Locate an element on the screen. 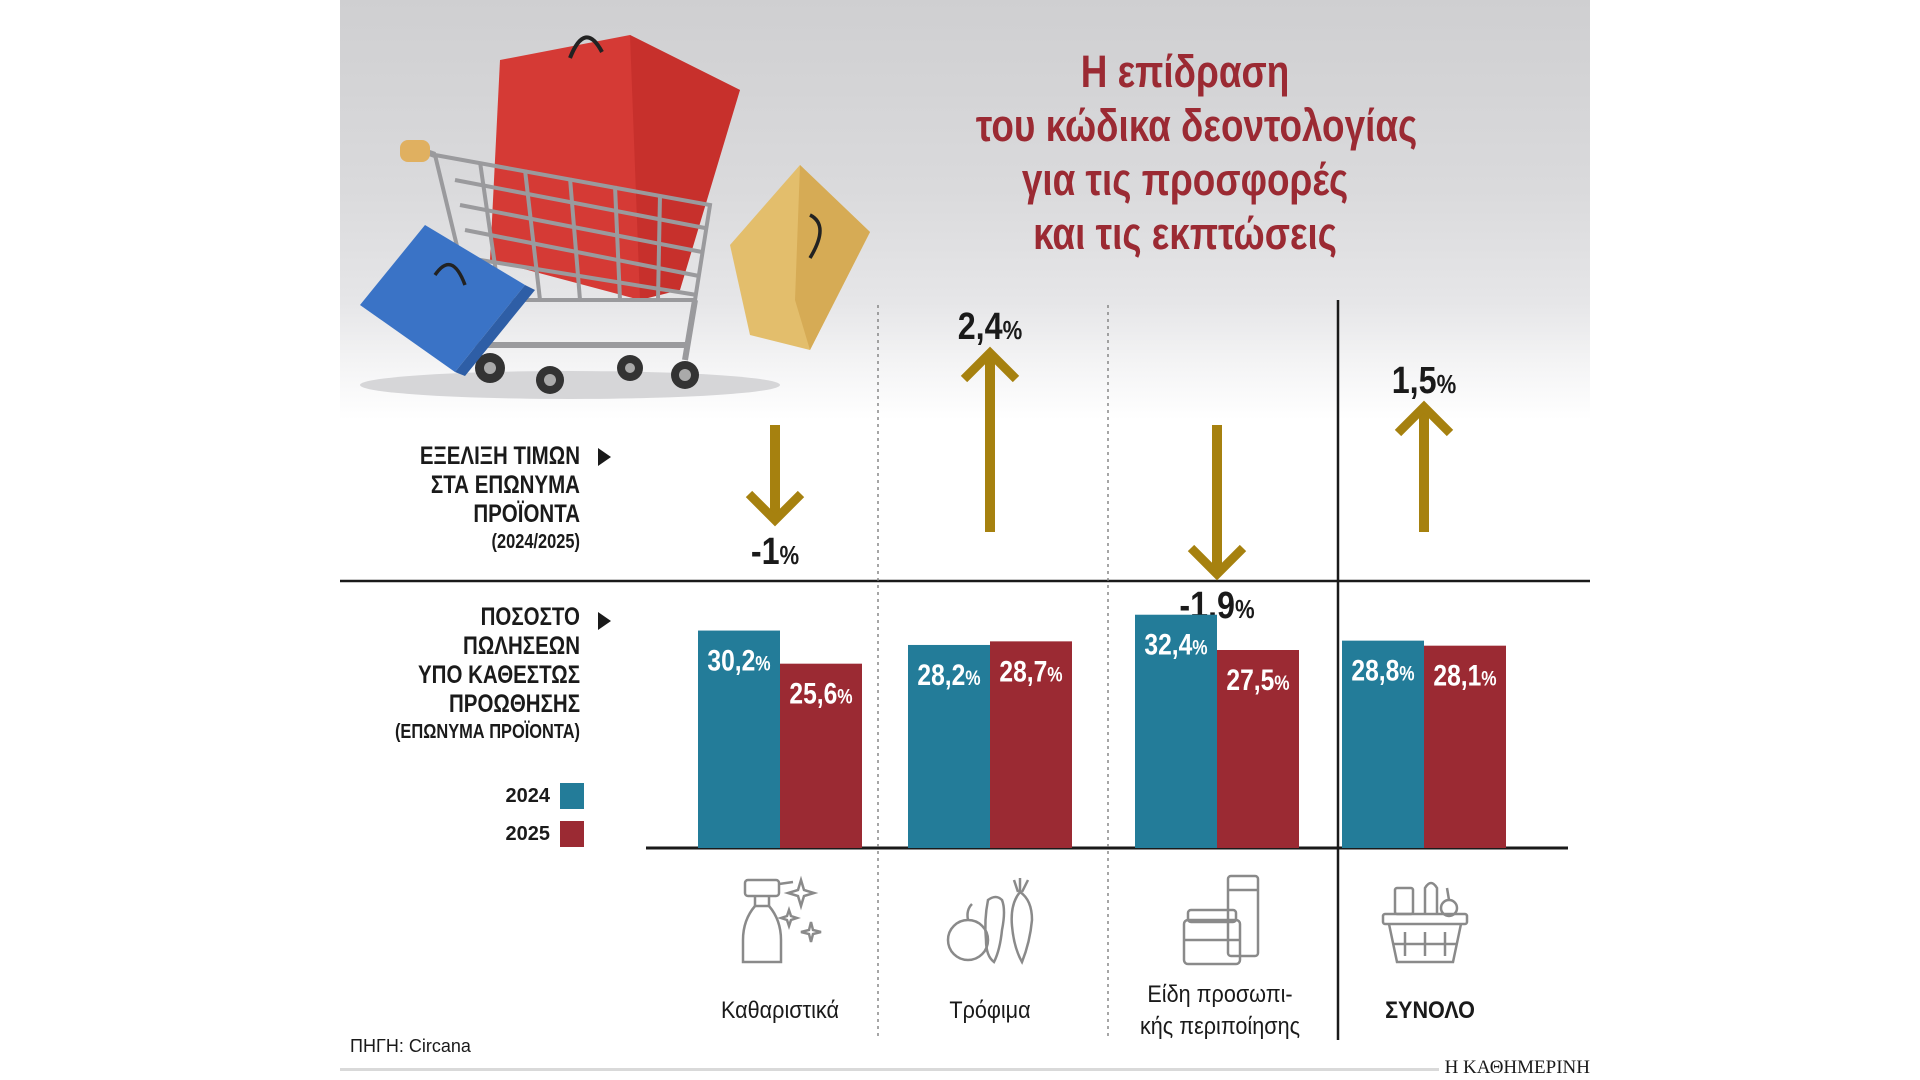 The height and width of the screenshot is (1080, 1920). category-label-line: κής περιποίησης is located at coordinates (1220, 1026).